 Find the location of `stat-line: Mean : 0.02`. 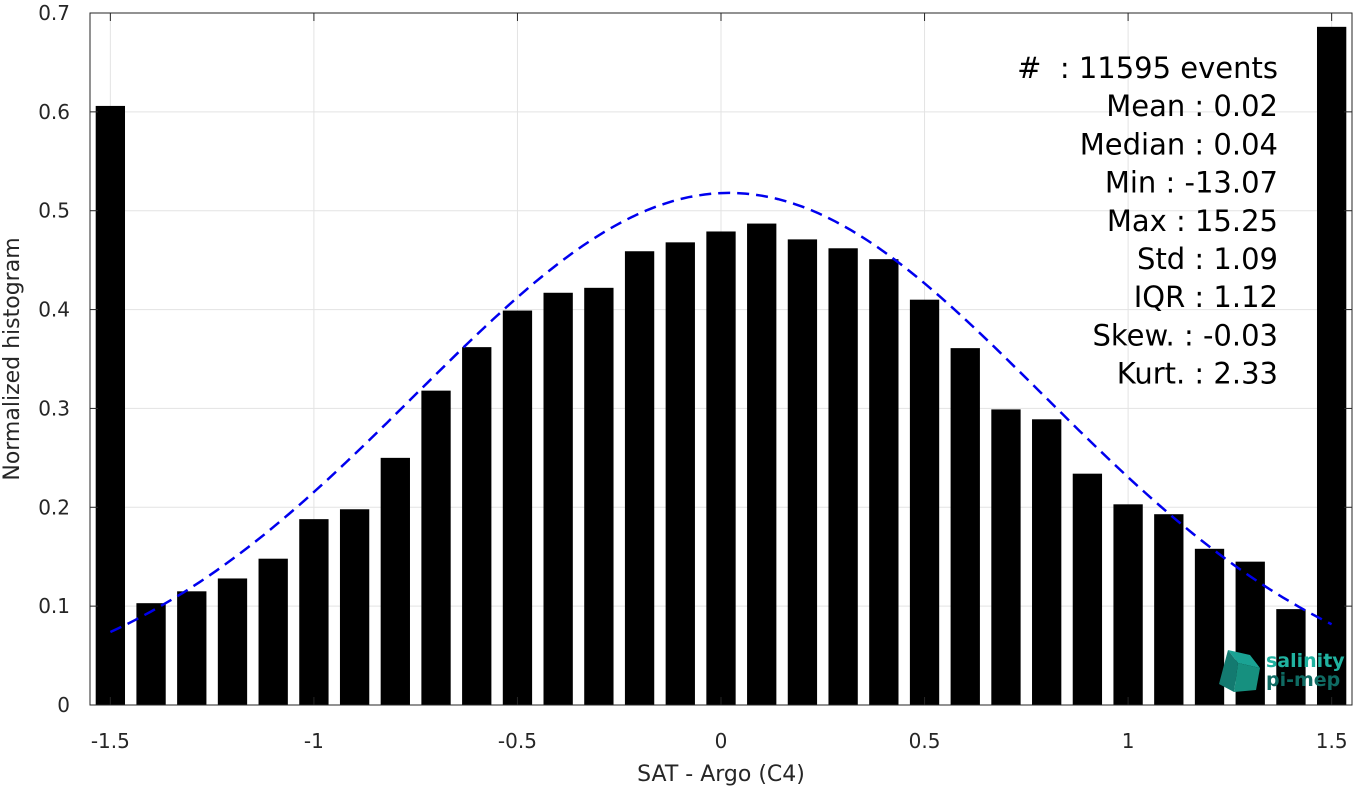

stat-line: Mean : 0.02 is located at coordinates (1192, 106).